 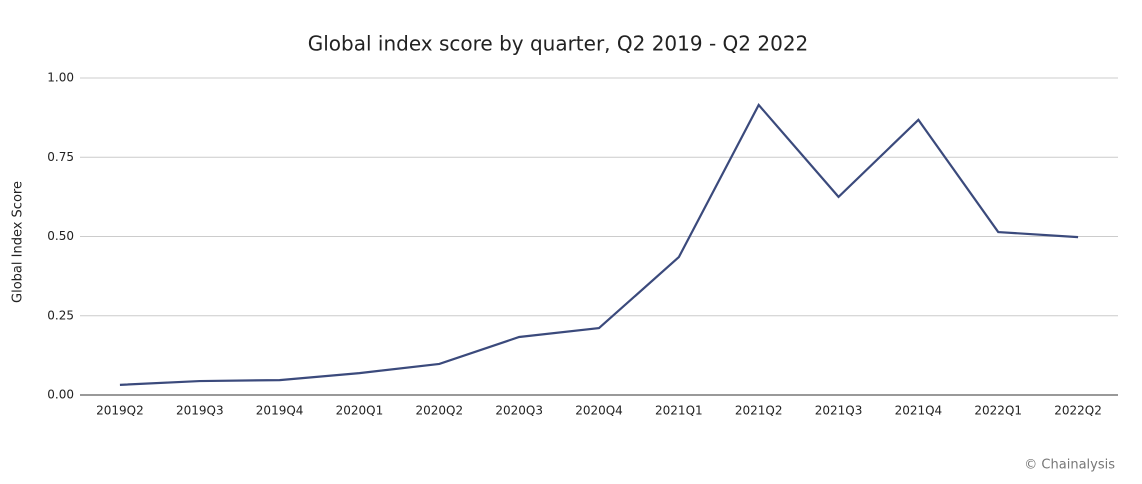 I want to click on y-tick-label: 0.25, so click(x=60, y=315).